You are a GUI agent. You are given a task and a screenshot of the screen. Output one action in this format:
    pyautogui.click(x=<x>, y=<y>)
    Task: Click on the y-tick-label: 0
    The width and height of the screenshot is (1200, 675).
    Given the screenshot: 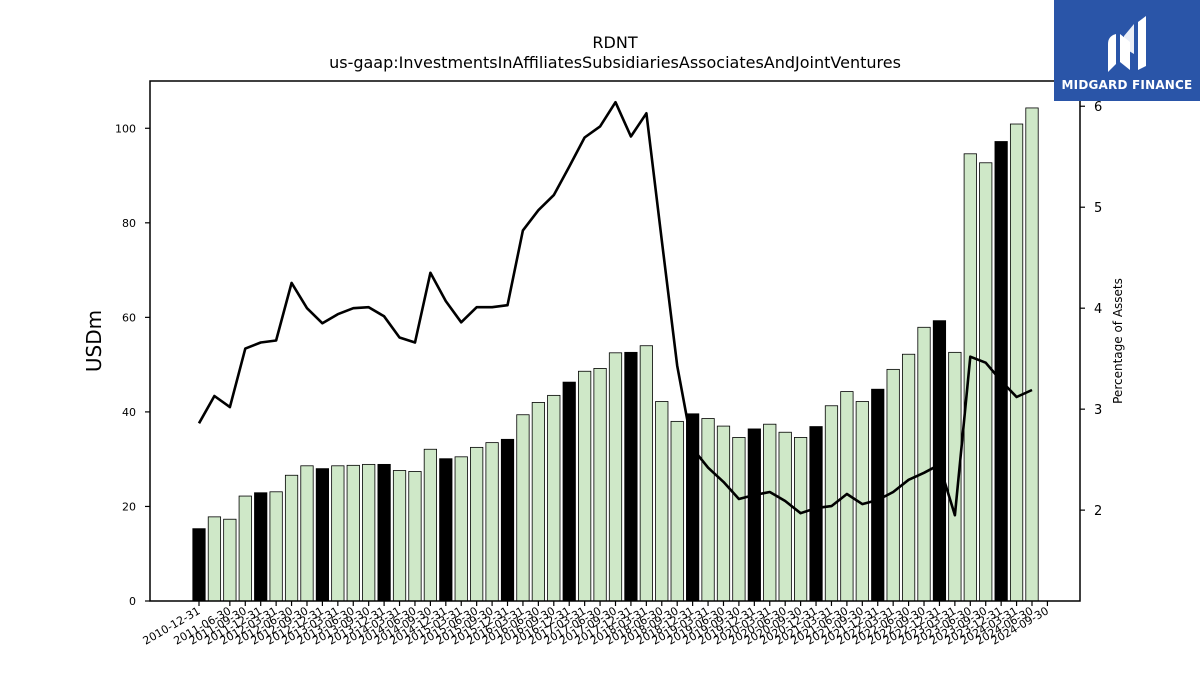 What is the action you would take?
    pyautogui.click(x=132, y=601)
    